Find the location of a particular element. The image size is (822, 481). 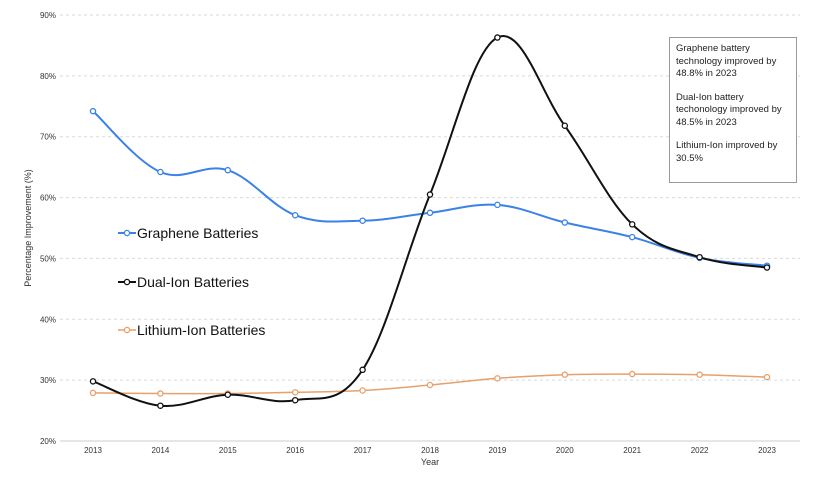

y-tick-label: 50% is located at coordinates (48, 258).